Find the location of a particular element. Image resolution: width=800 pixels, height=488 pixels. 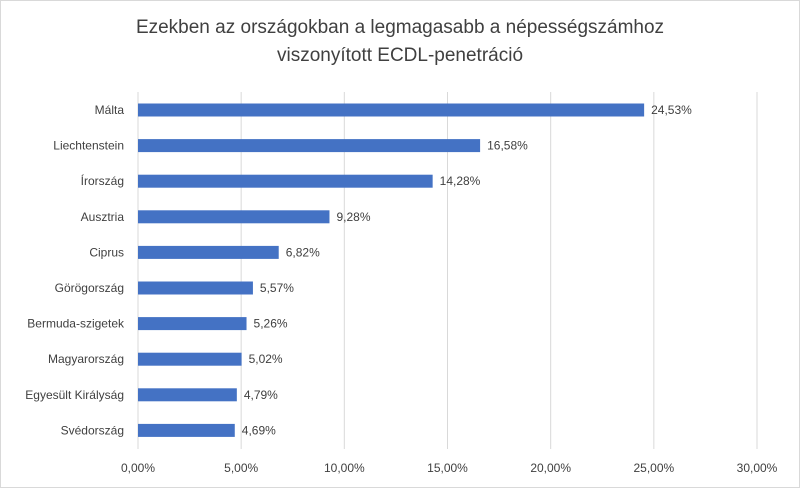

data-label-4: 6,82% is located at coordinates (303, 252).